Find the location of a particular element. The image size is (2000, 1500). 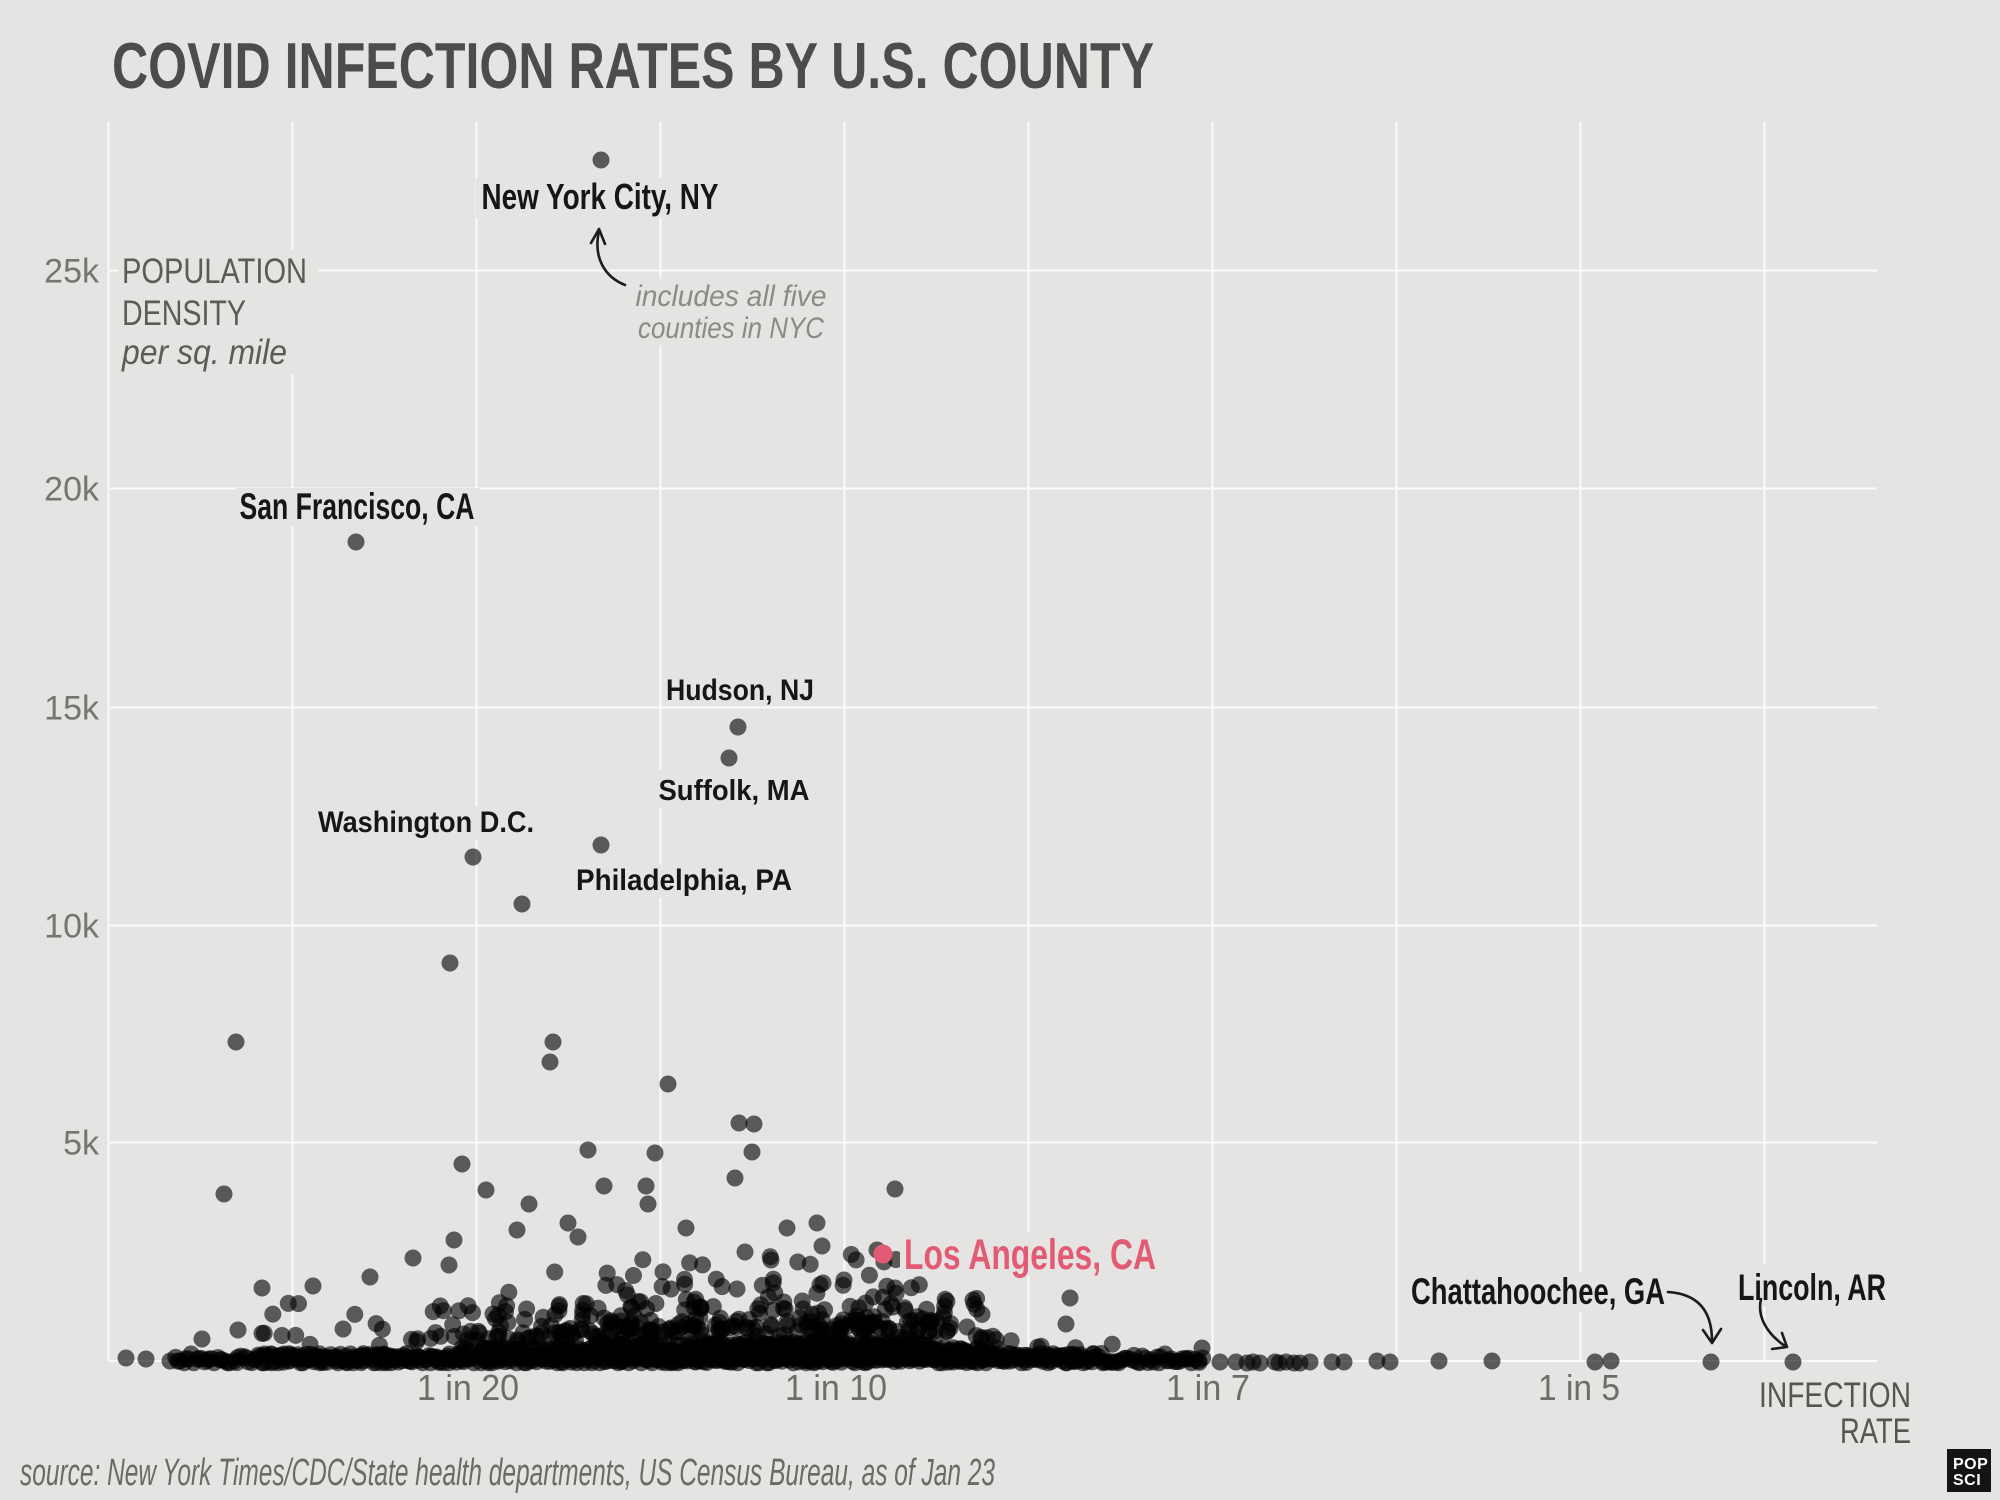

svg-text: POPULATION is located at coordinates (214, 271).